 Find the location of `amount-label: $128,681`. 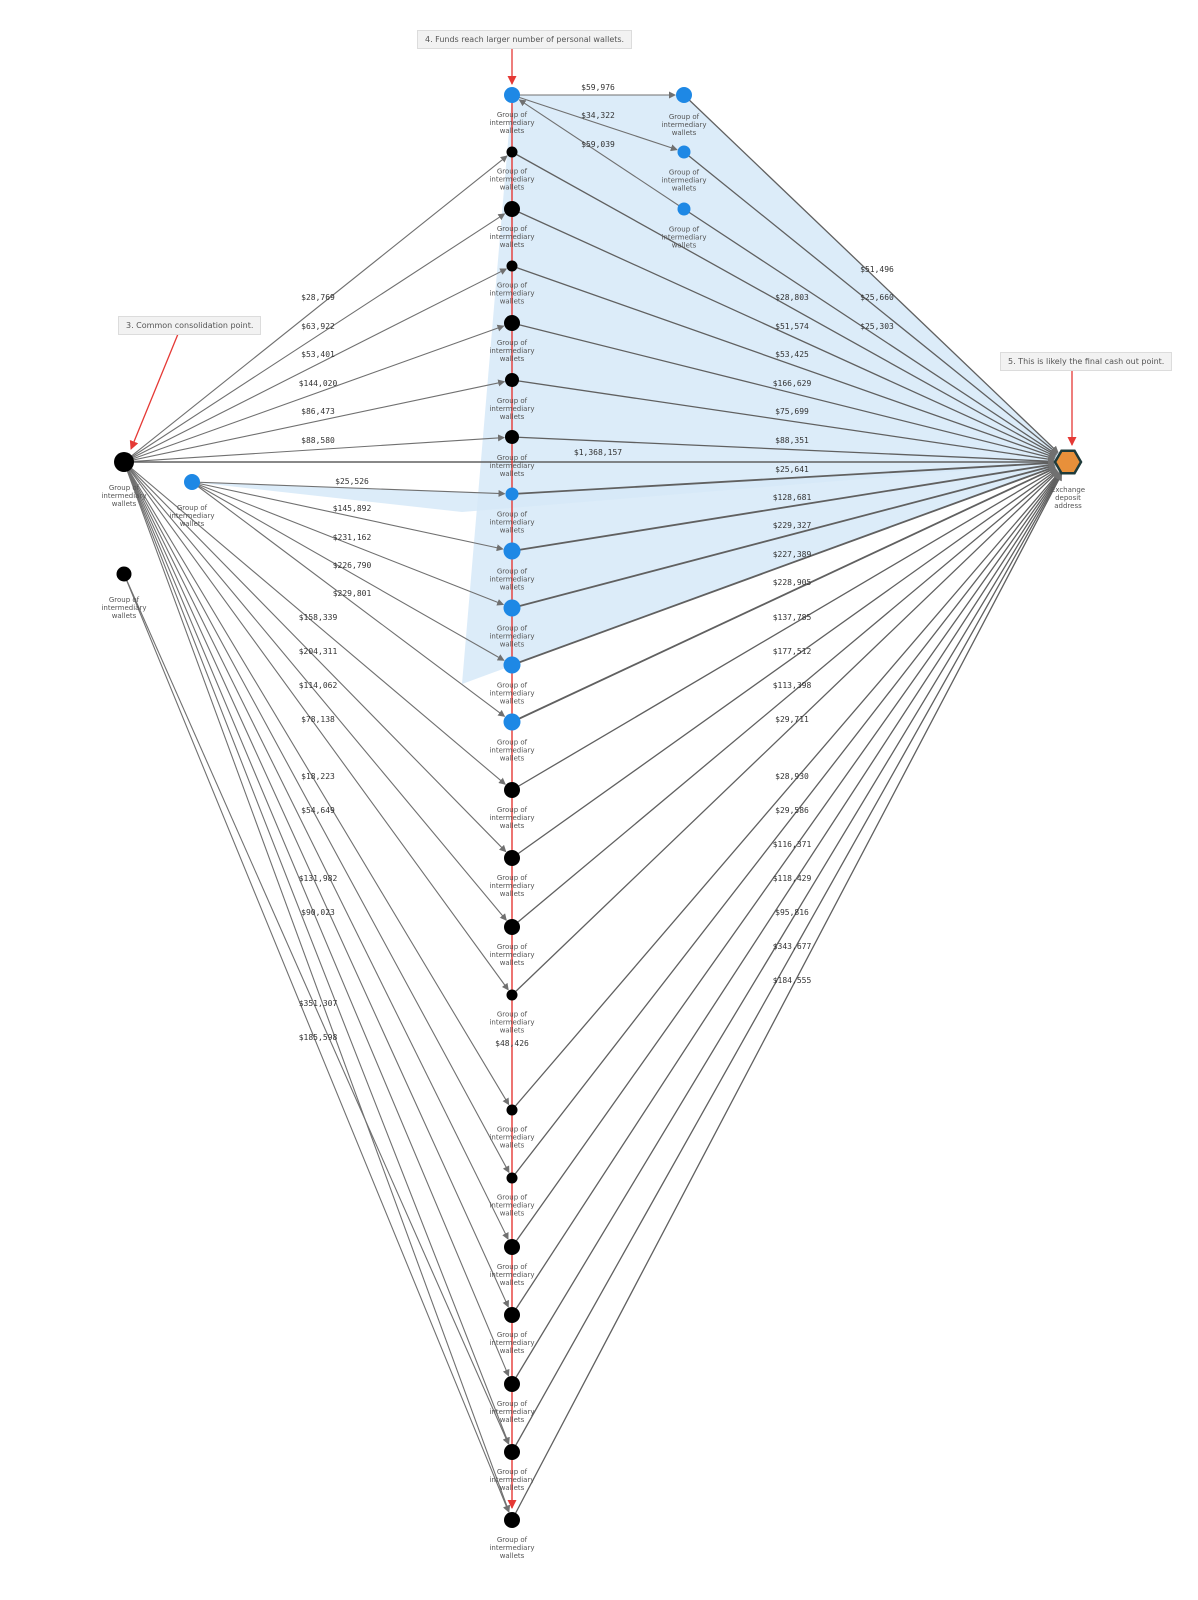

amount-label: $128,681 is located at coordinates (792, 497).